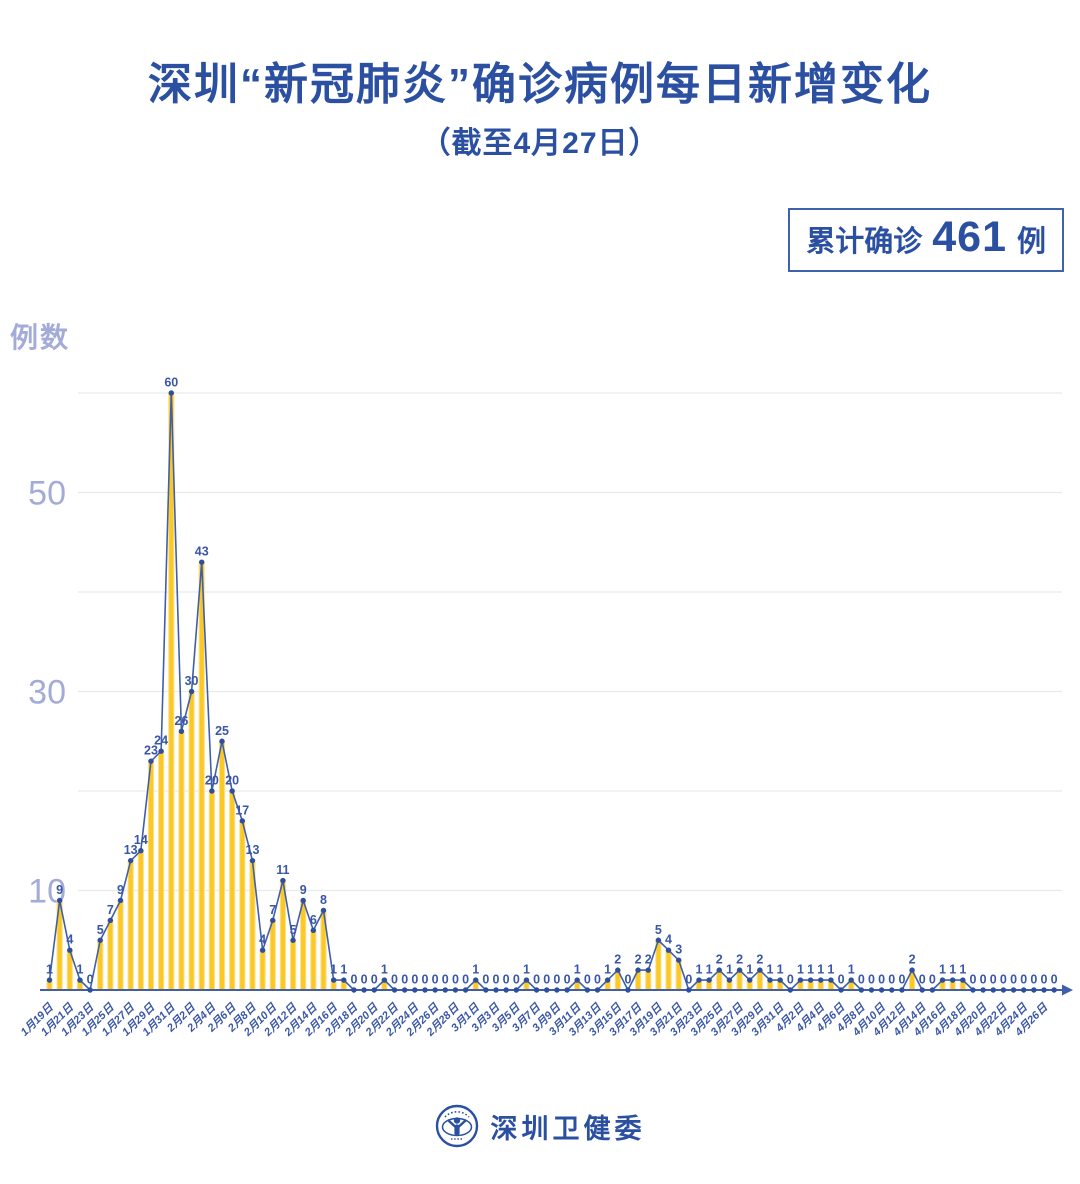  Describe the element at coordinates (161, 741) in the screenshot. I see `value-label: 24` at that location.